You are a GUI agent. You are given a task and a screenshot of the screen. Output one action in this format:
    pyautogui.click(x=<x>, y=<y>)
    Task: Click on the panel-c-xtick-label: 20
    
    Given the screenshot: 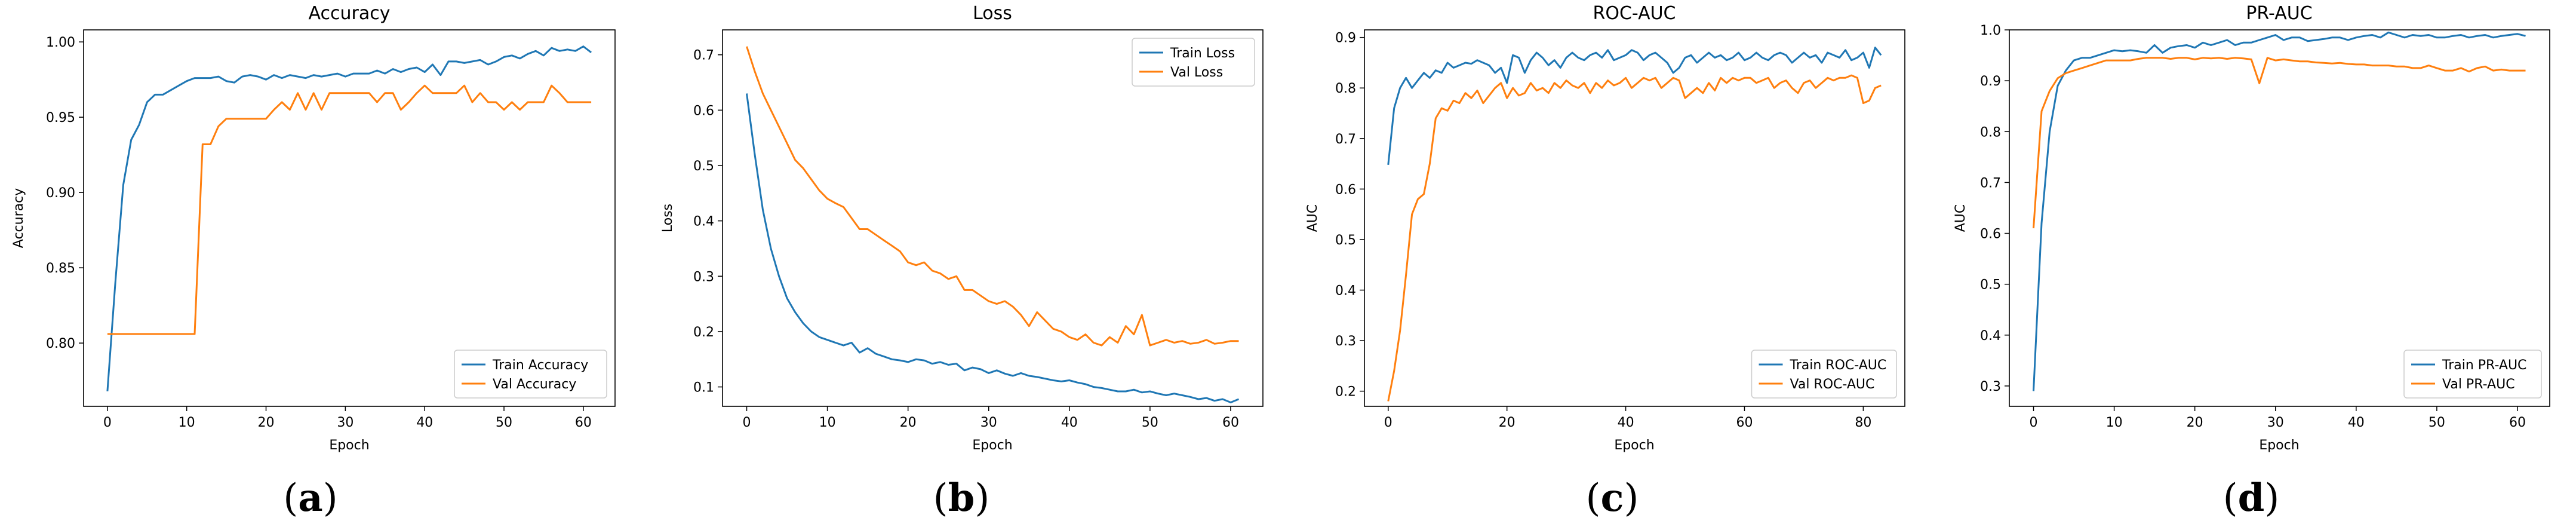 What is the action you would take?
    pyautogui.click(x=1507, y=422)
    